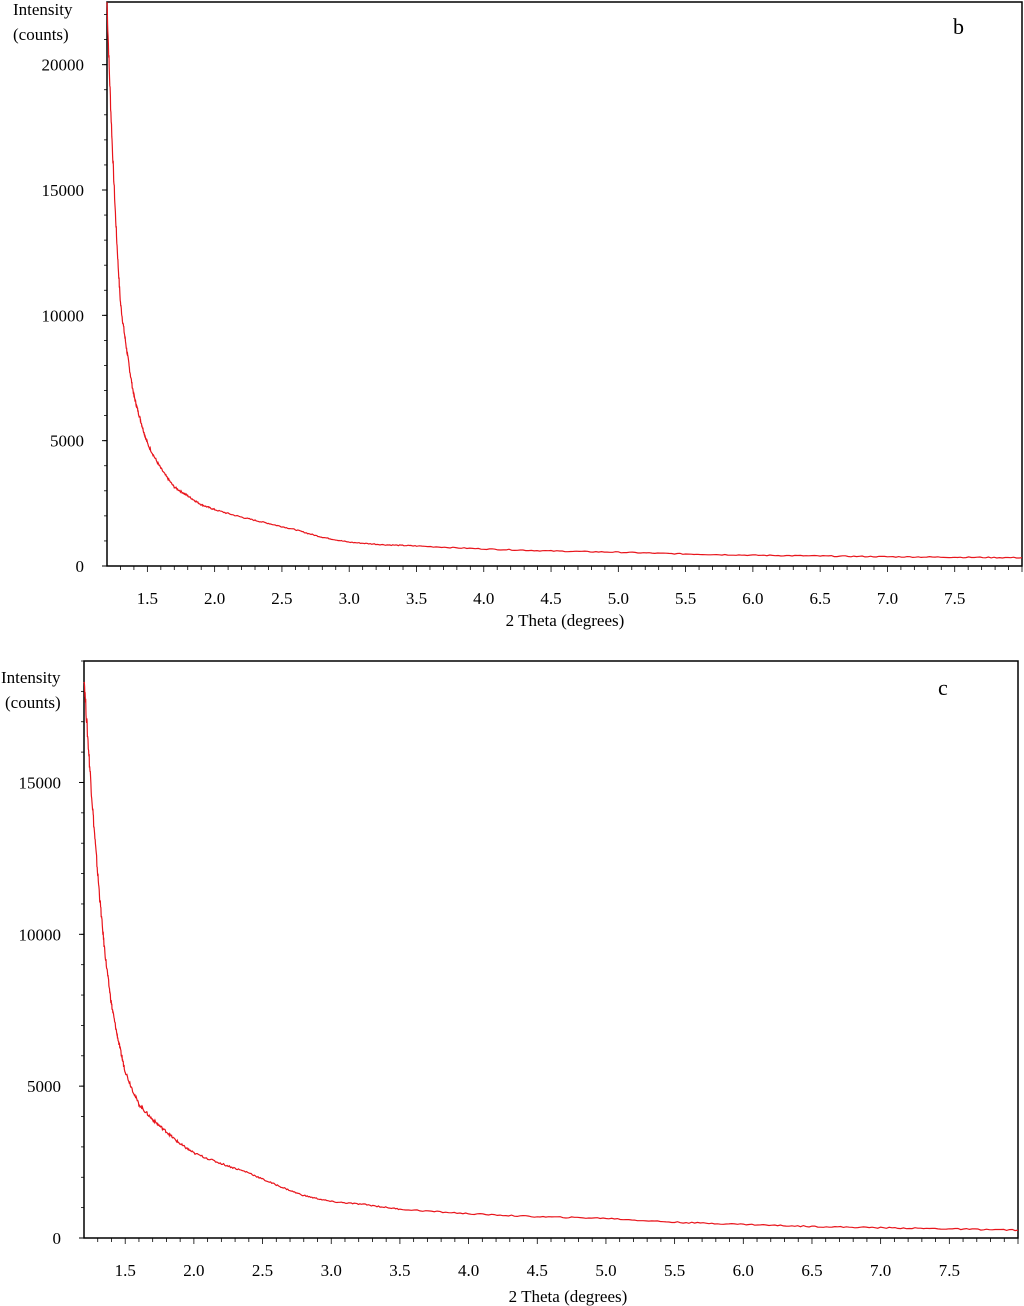 The height and width of the screenshot is (1306, 1024). What do you see at coordinates (63, 65) in the screenshot?
I see `y-tick-label: 20000` at bounding box center [63, 65].